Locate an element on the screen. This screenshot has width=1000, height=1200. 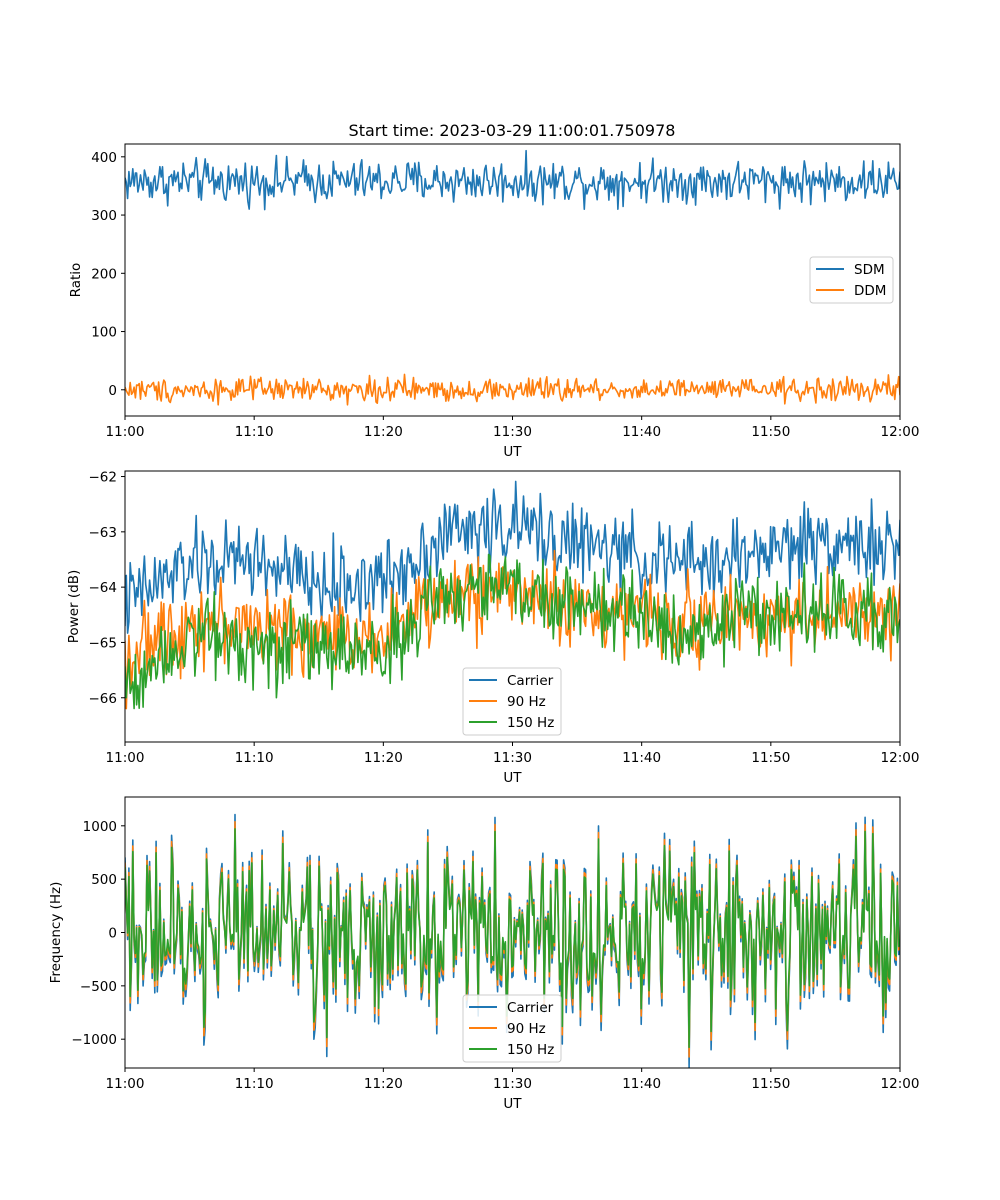
series-line-ddm is located at coordinates (512, 389).